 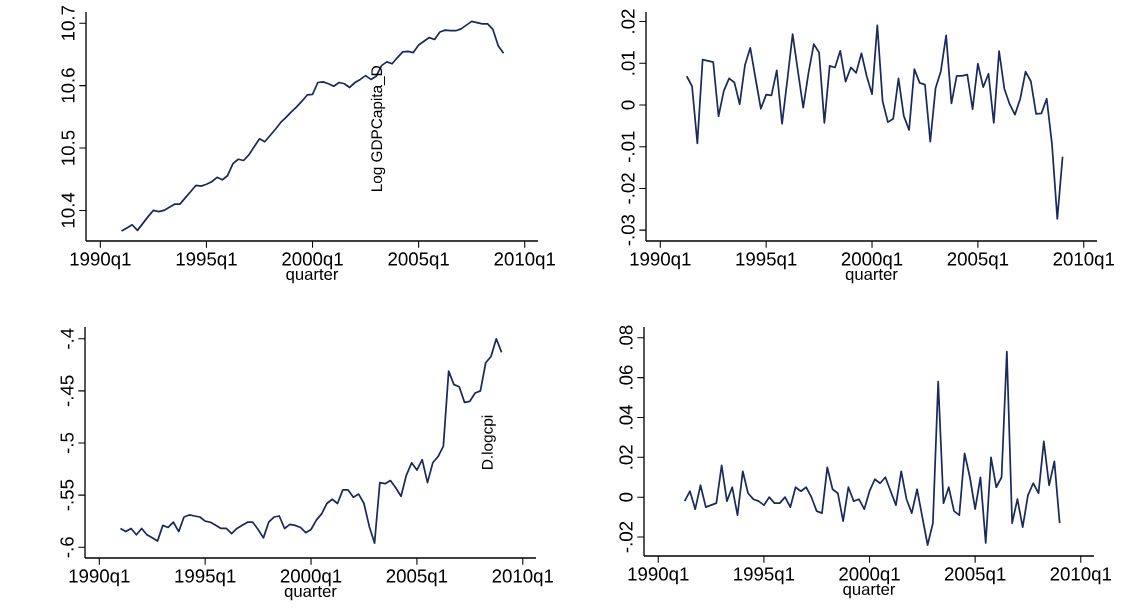 I want to click on y-tick-label: -.03, so click(x=628, y=230).